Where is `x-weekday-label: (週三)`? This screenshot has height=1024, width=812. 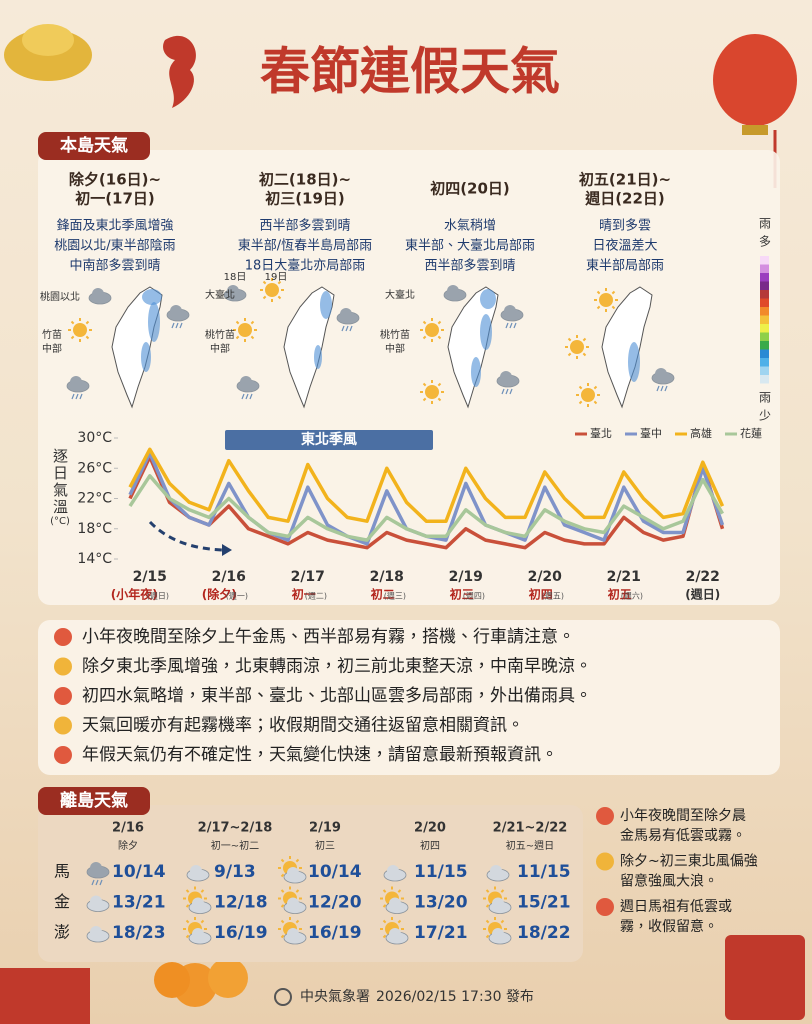 x-weekday-label: (週三) is located at coordinates (395, 596).